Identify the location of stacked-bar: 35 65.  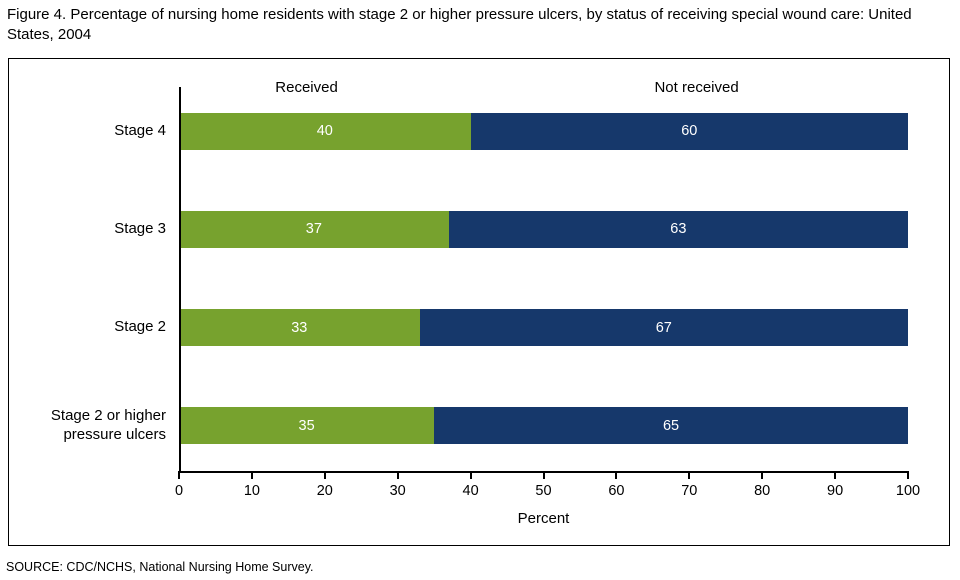
(543, 426).